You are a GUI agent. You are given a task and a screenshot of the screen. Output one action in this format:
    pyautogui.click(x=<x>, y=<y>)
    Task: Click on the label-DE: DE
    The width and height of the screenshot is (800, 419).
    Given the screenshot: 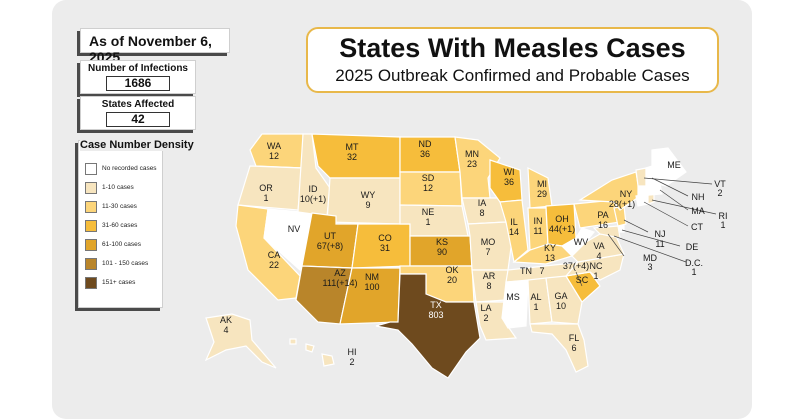 What is the action you would take?
    pyautogui.click(x=692, y=247)
    